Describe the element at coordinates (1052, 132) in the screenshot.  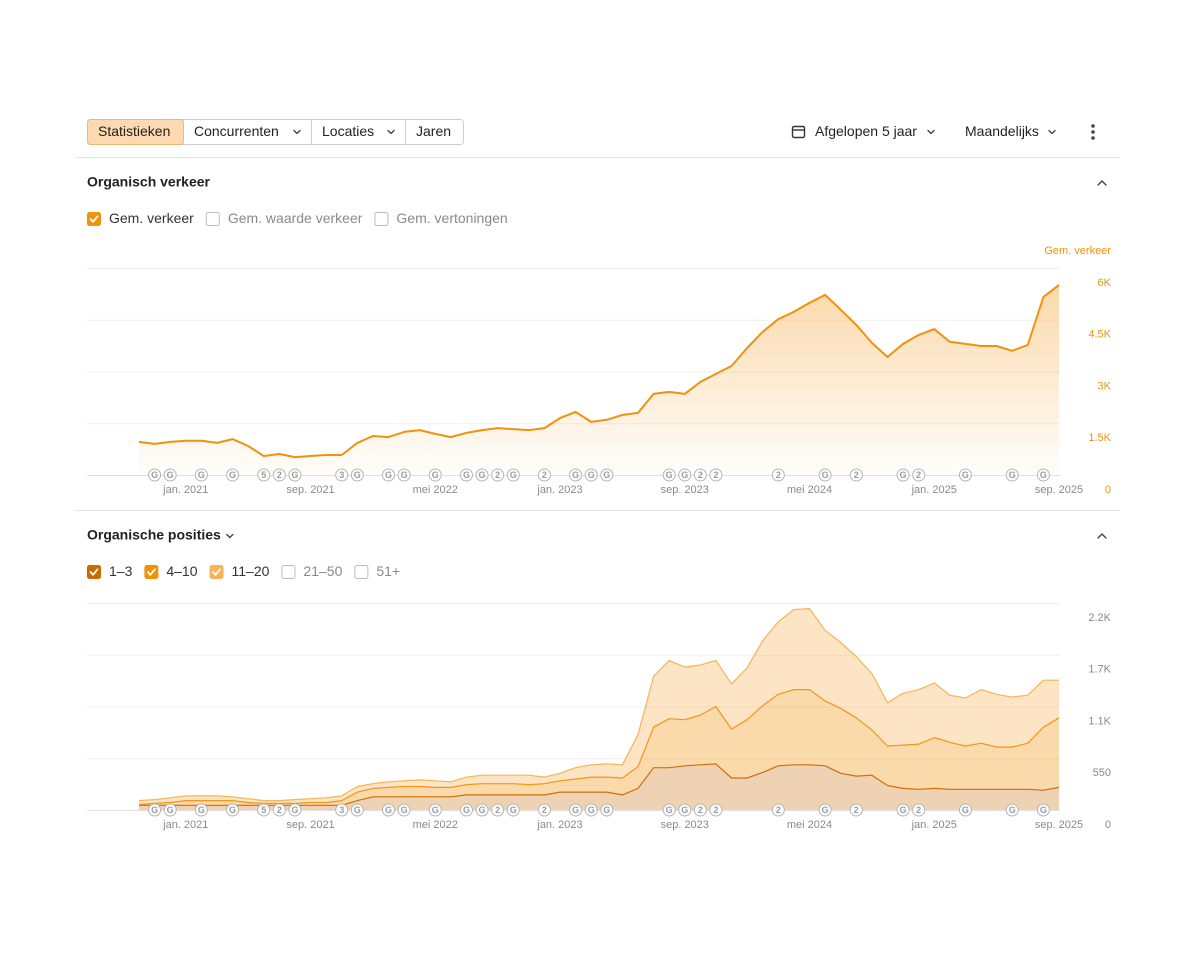
I see `interval-chevron` at that location.